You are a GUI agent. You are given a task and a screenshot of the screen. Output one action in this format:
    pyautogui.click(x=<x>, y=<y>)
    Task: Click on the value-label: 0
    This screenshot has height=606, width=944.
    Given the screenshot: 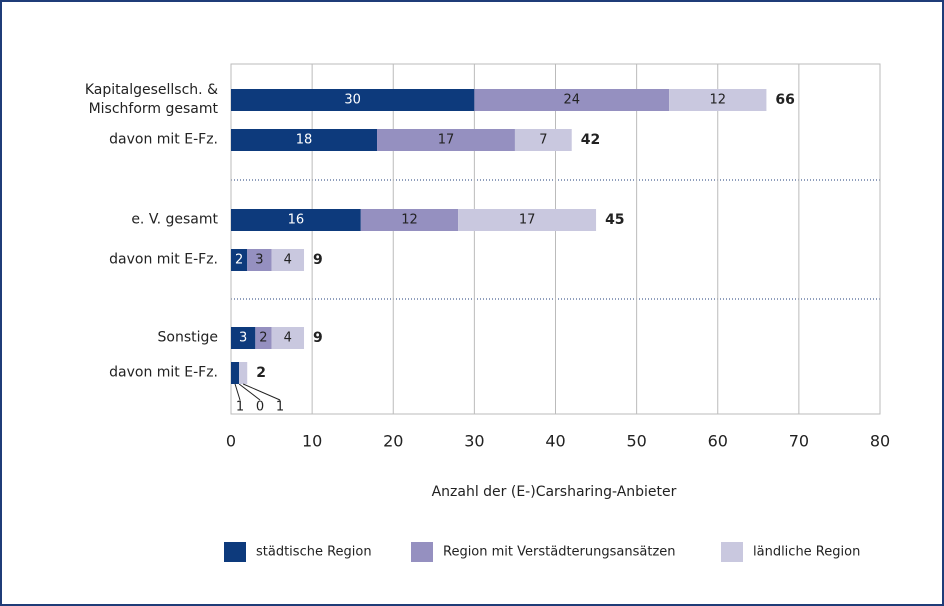 What is the action you would take?
    pyautogui.click(x=260, y=407)
    